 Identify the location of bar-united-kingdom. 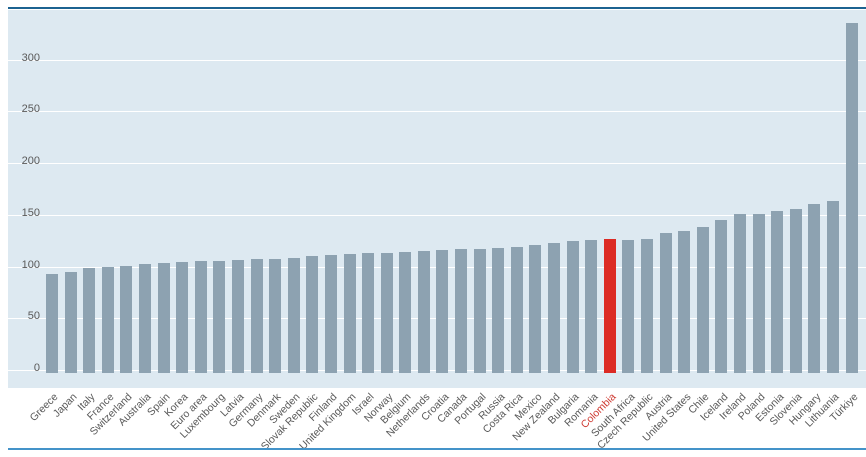
(349, 313).